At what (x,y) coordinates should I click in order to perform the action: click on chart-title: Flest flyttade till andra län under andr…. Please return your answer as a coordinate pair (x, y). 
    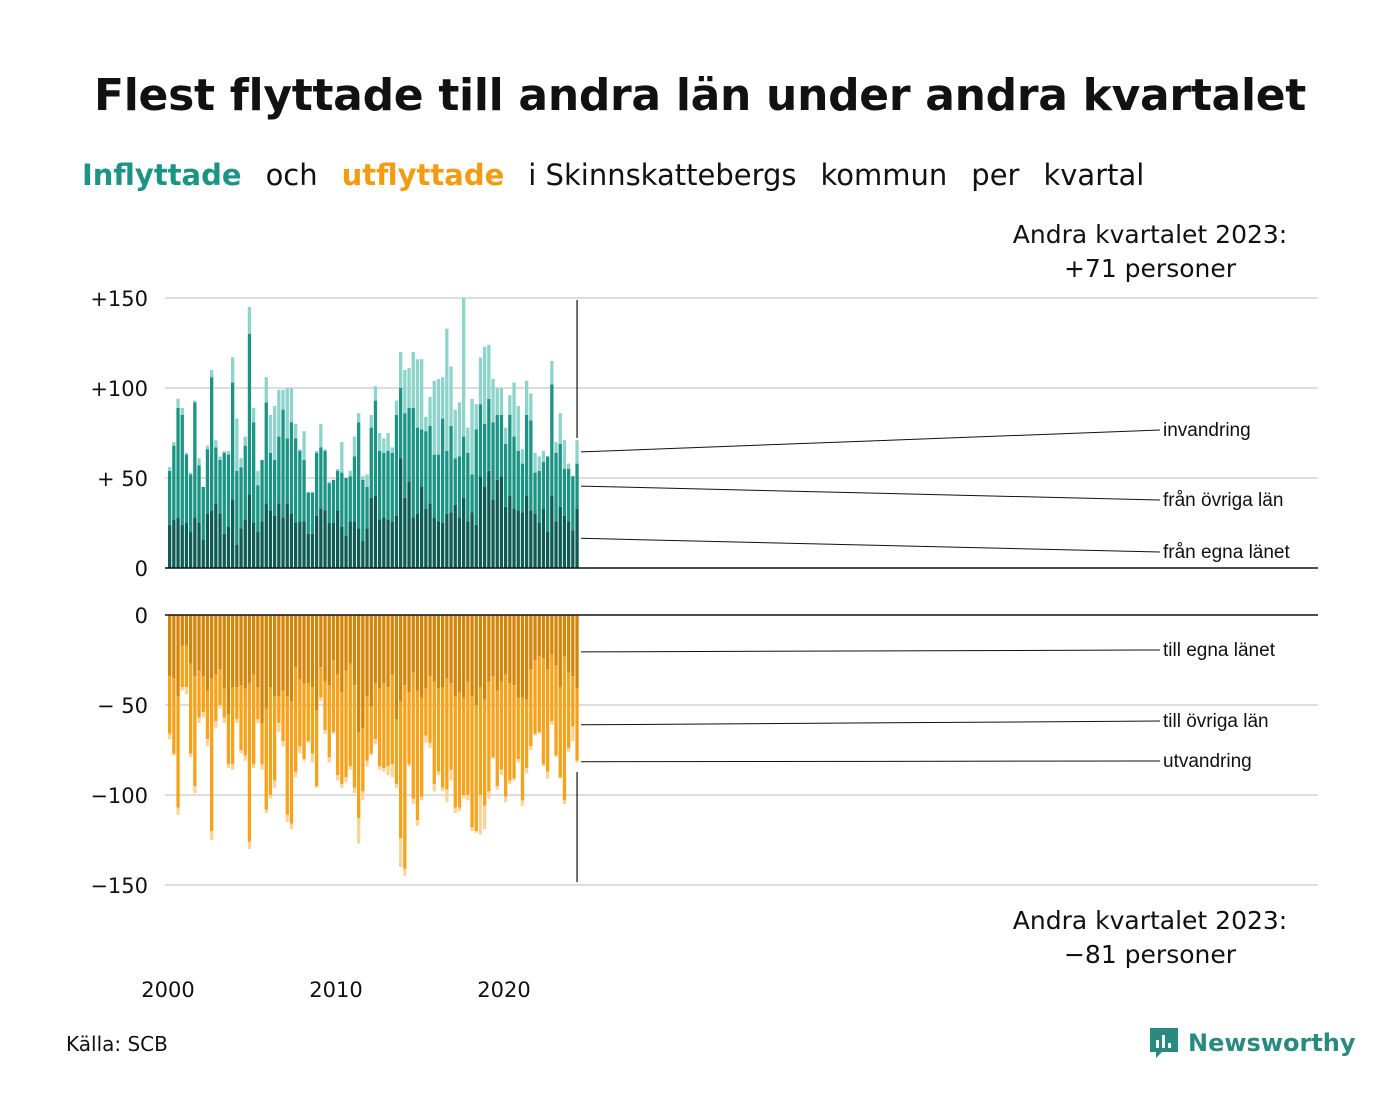
    Looking at the image, I should click on (700, 95).